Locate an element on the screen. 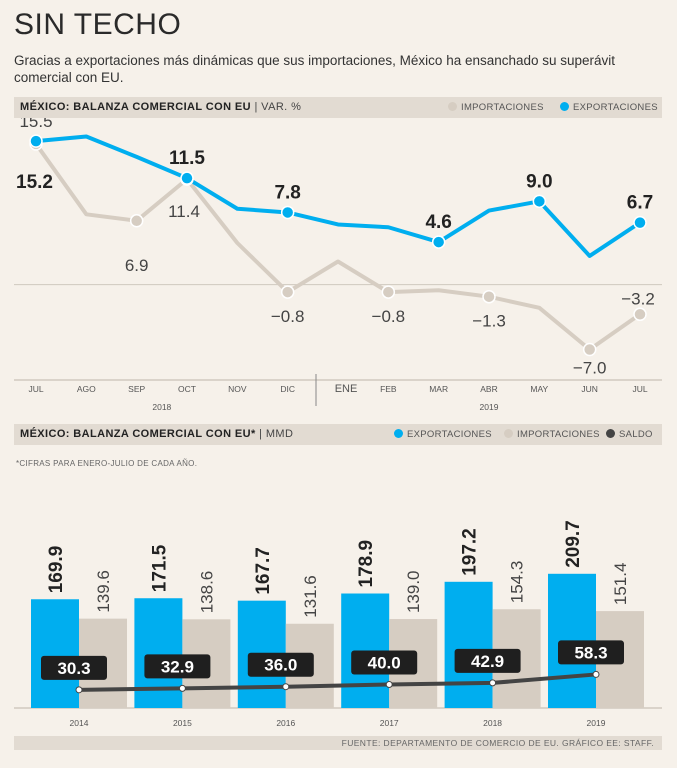 This screenshot has width=677, height=768. x-tick-label: MAR is located at coordinates (438, 389).